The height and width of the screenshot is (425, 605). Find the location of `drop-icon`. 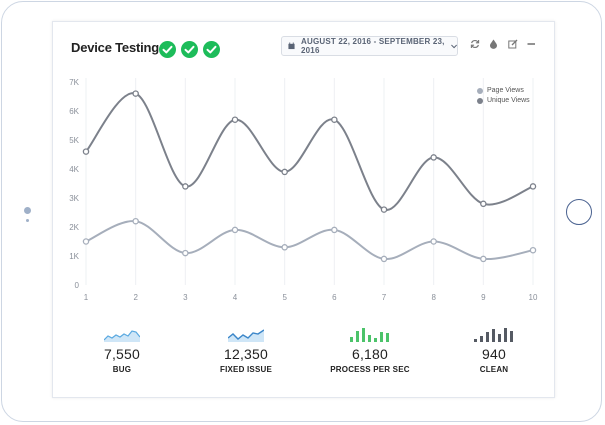

drop-icon is located at coordinates (493, 44).